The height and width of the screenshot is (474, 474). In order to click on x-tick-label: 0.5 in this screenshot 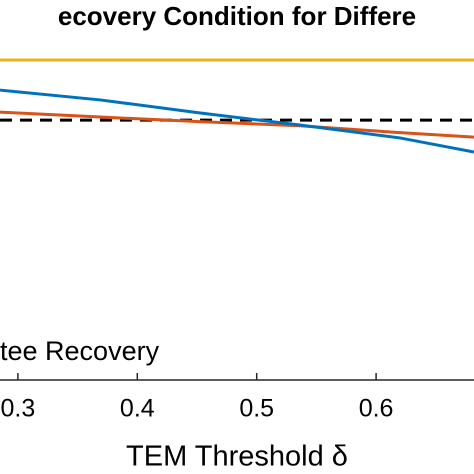, I will do `click(256, 409)`.